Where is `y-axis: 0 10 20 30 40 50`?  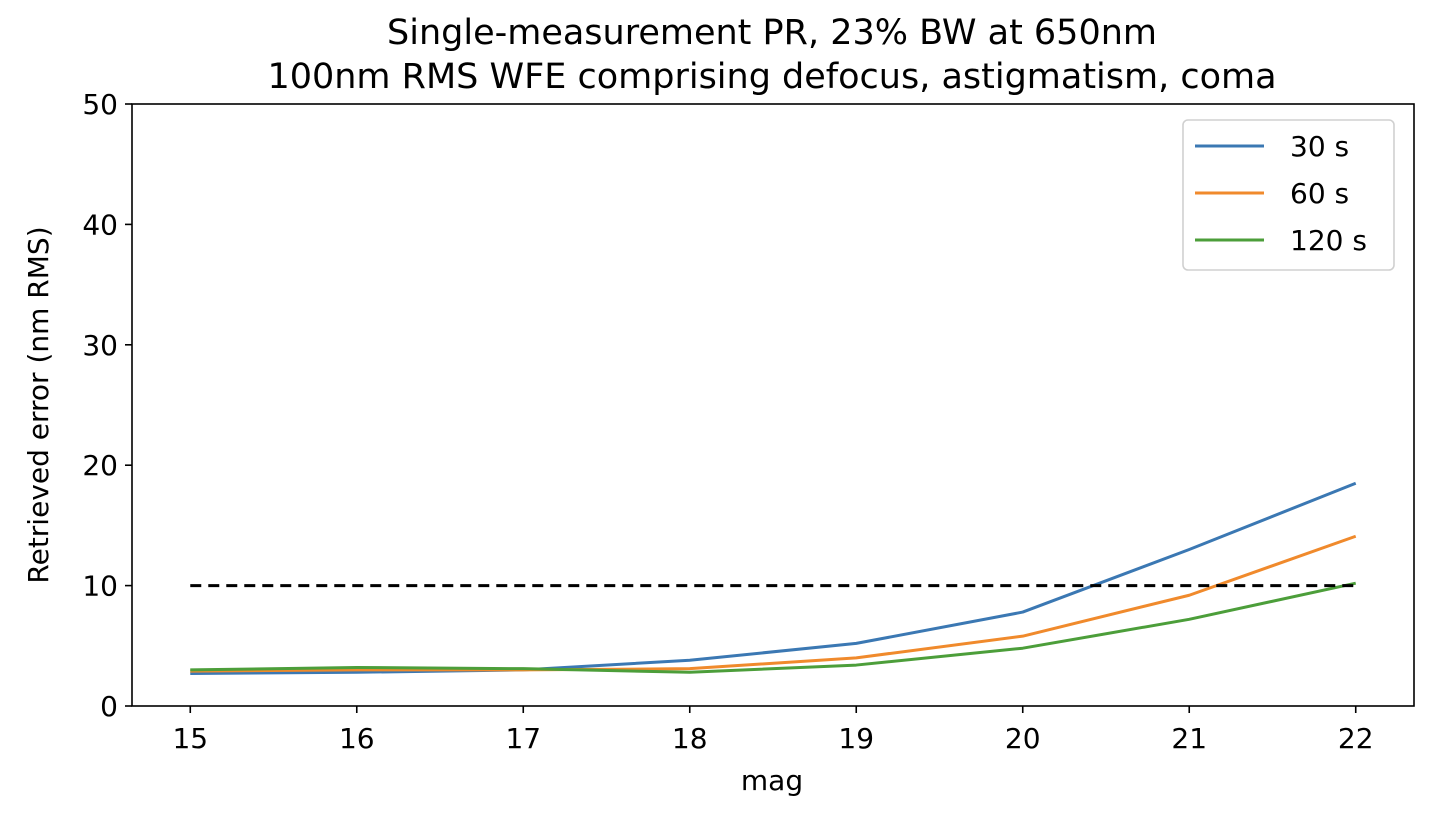 y-axis: 0 10 20 30 40 50 is located at coordinates (107, 405).